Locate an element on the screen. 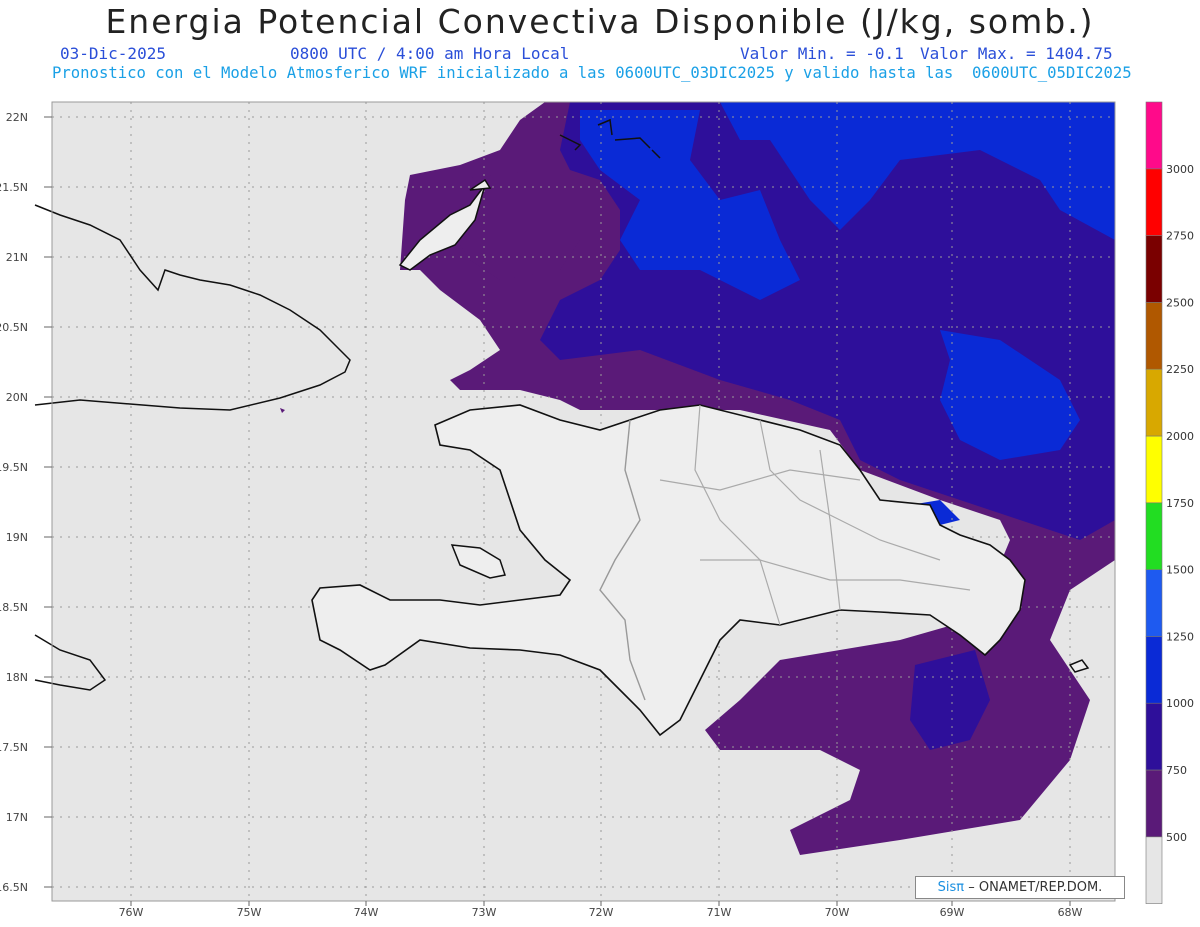 Image resolution: width=1200 pixels, height=927 pixels. cape-speck is located at coordinates (282, 410).